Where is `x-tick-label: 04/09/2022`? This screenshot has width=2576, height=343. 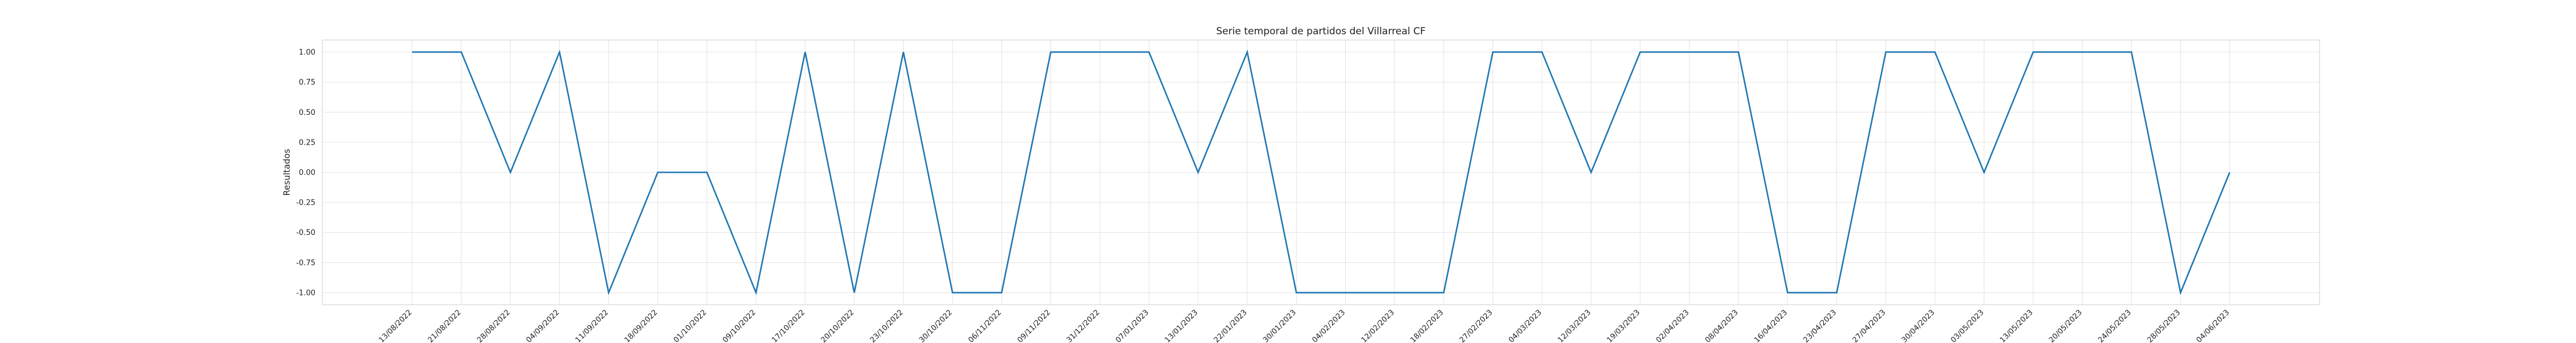
x-tick-label: 04/09/2022 is located at coordinates (543, 325).